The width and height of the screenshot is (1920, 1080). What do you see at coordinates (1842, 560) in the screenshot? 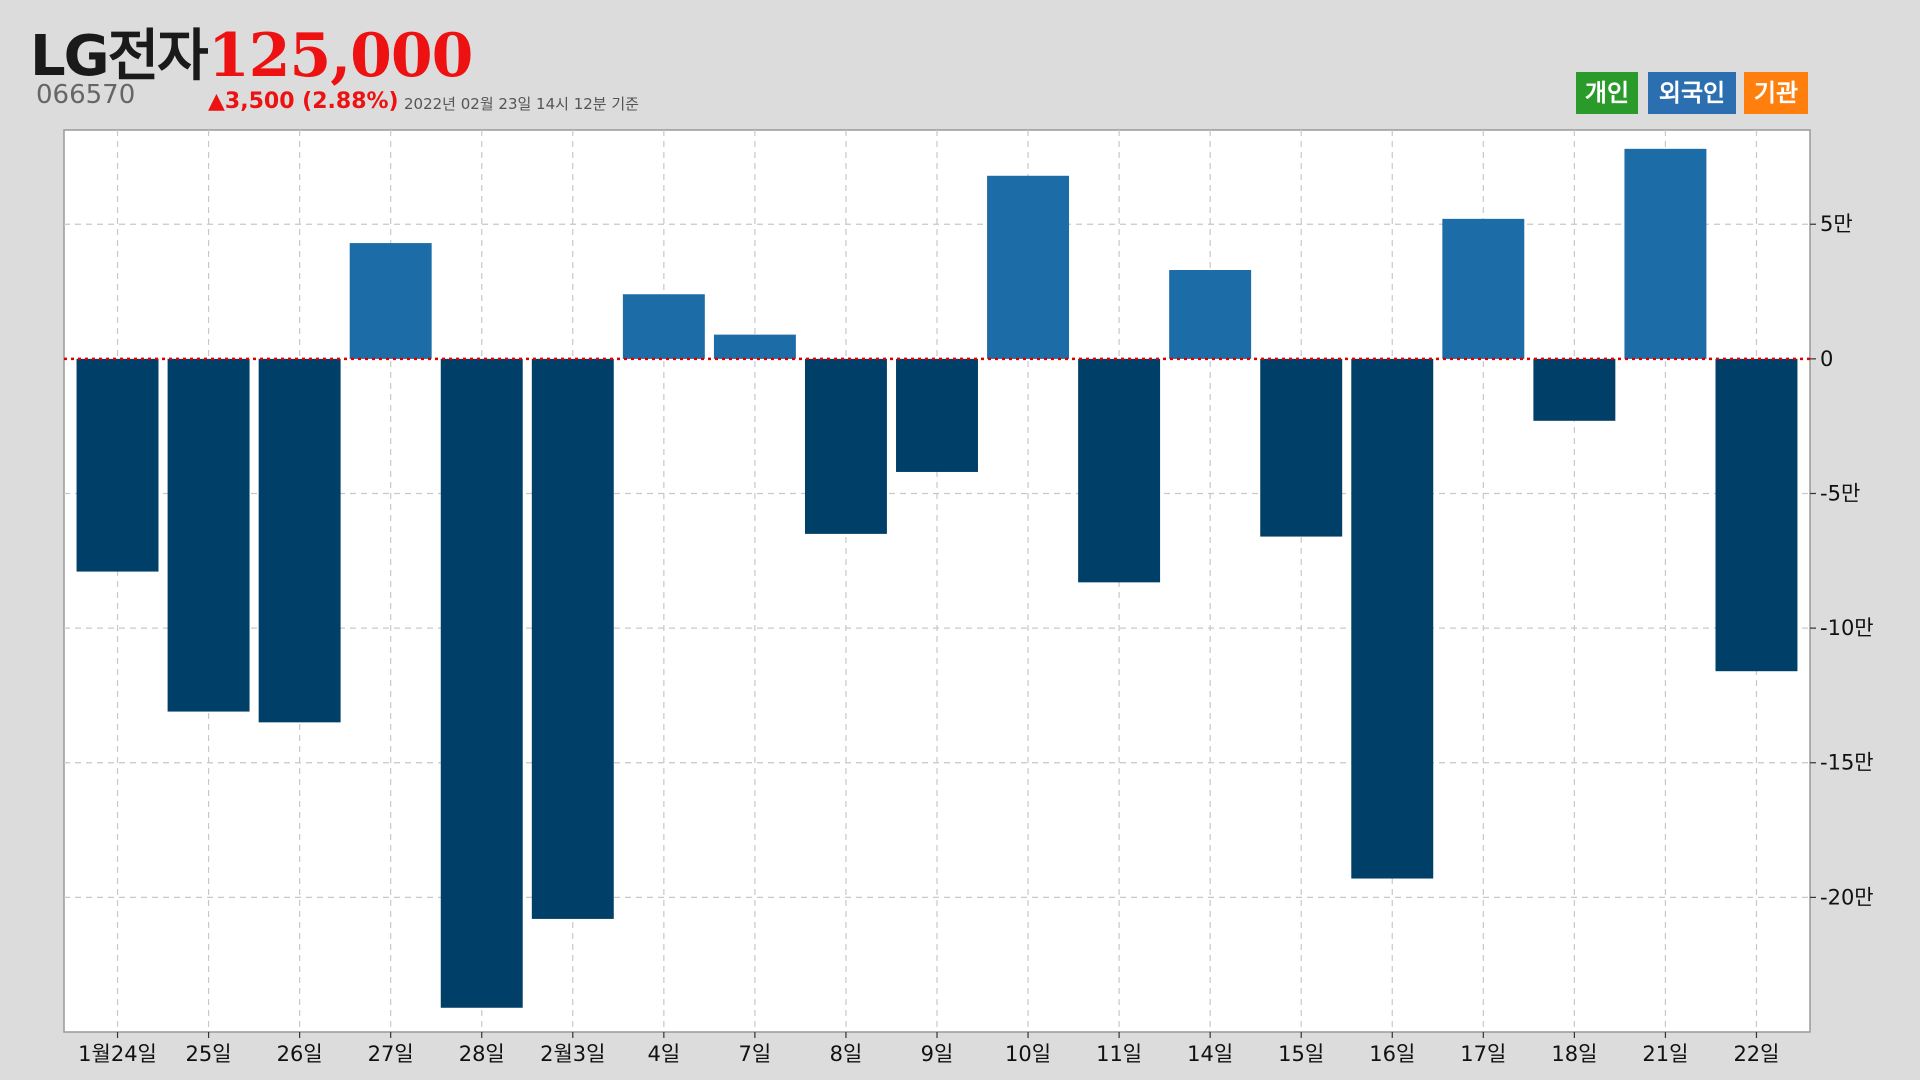
I see `y-axis: 5만 0 -5만 -10만 -15만 -20만` at bounding box center [1842, 560].